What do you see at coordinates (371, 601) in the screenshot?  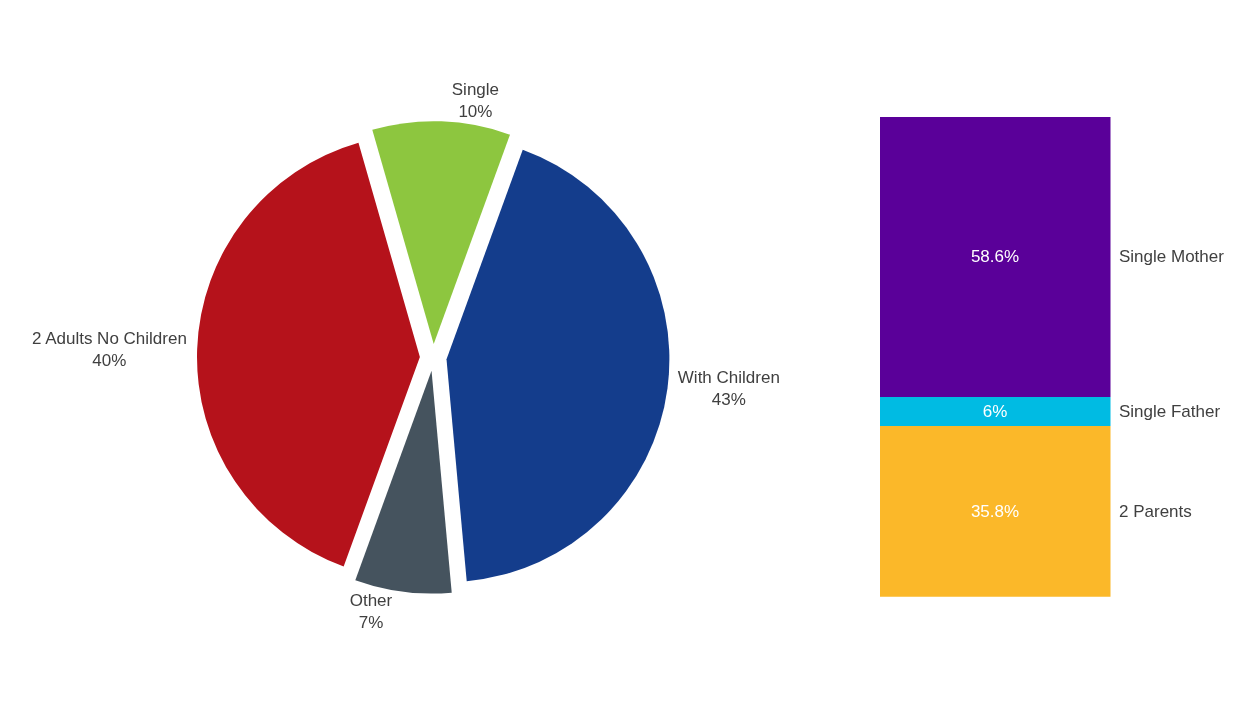 I see `slice-label: Other` at bounding box center [371, 601].